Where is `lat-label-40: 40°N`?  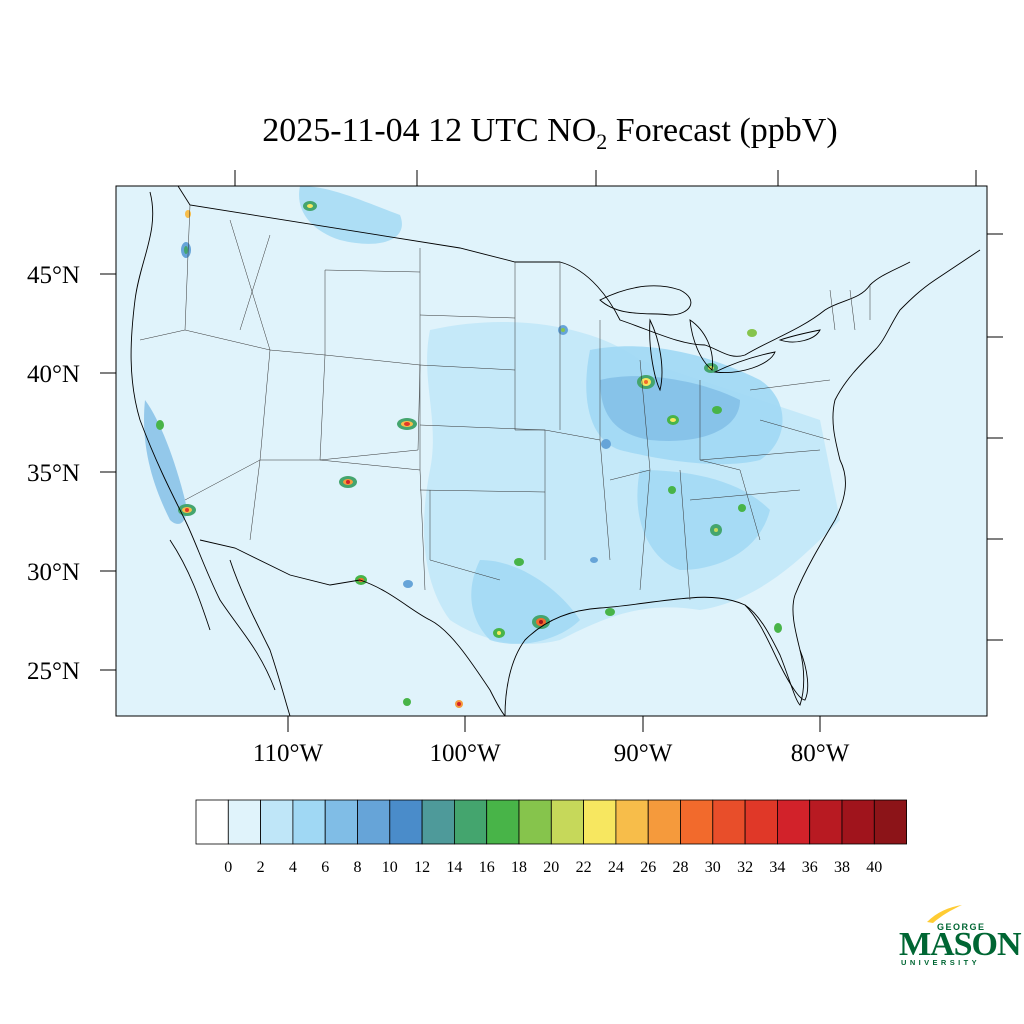
lat-label-40: 40°N is located at coordinates (53, 374).